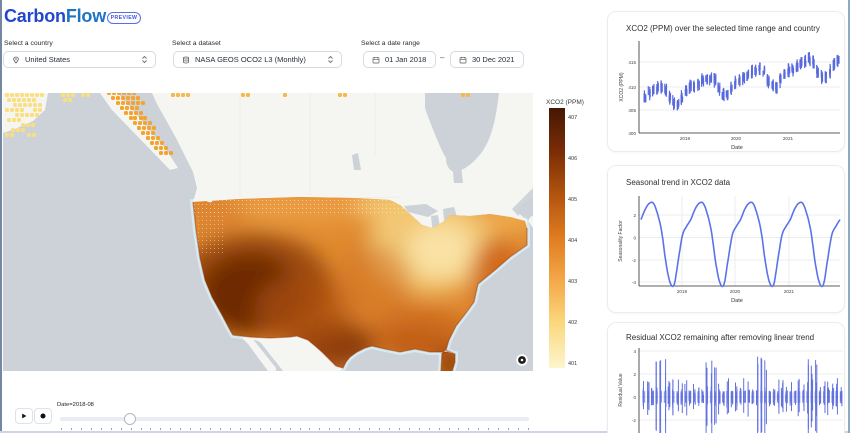 Image resolution: width=850 pixels, height=433 pixels. Describe the element at coordinates (572, 241) in the screenshot. I see `svg-text: 404` at that location.